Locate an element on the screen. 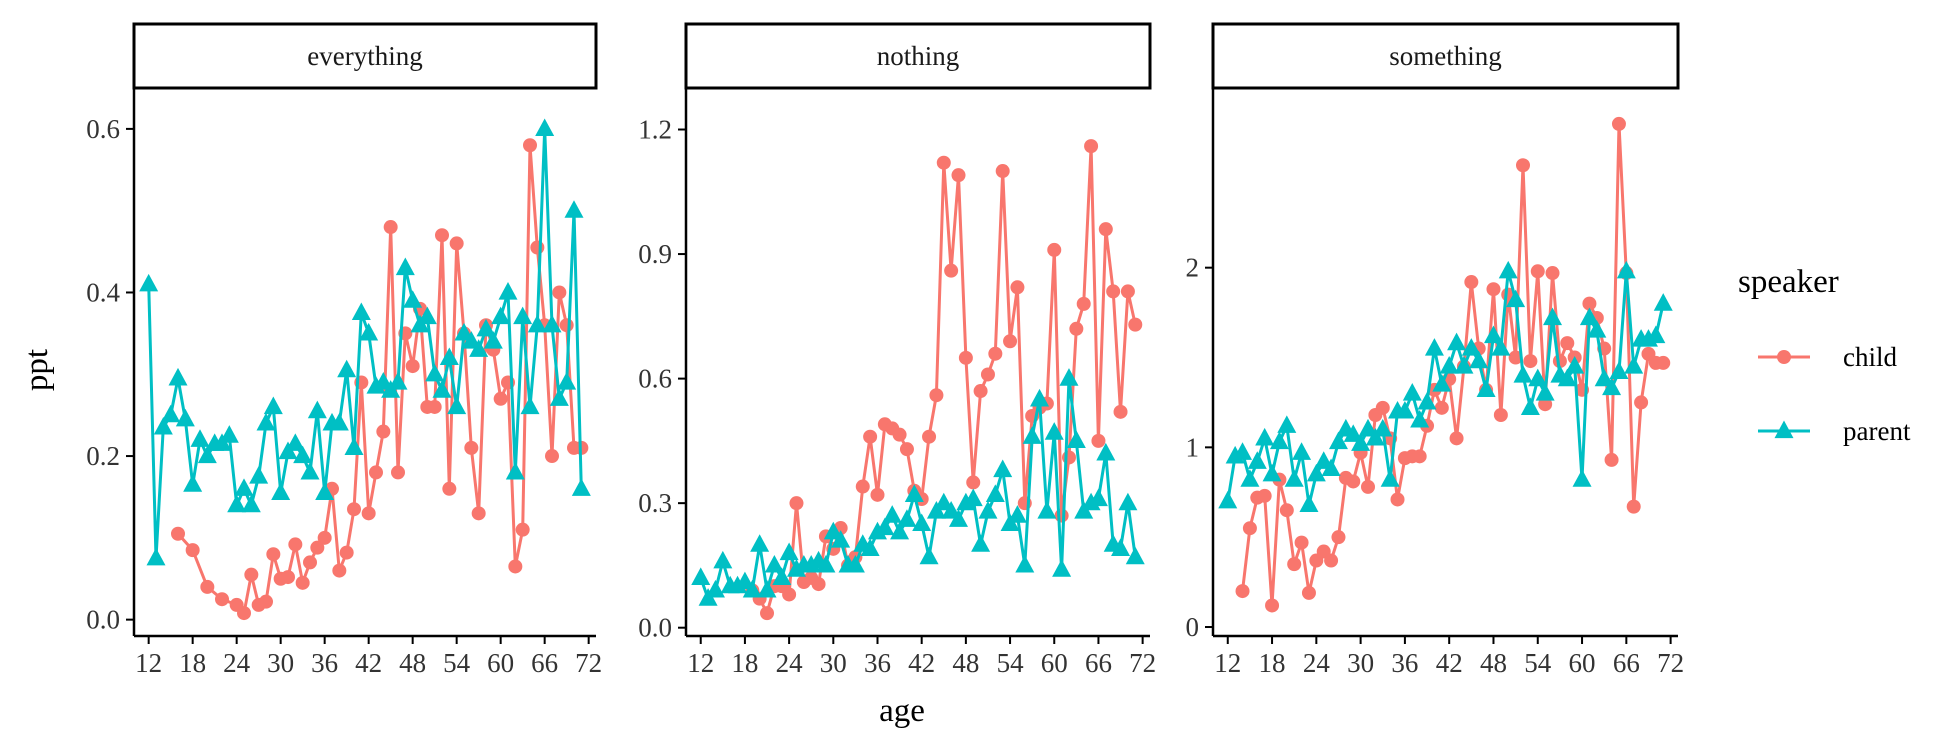  facet-strip is located at coordinates (1445, 56).